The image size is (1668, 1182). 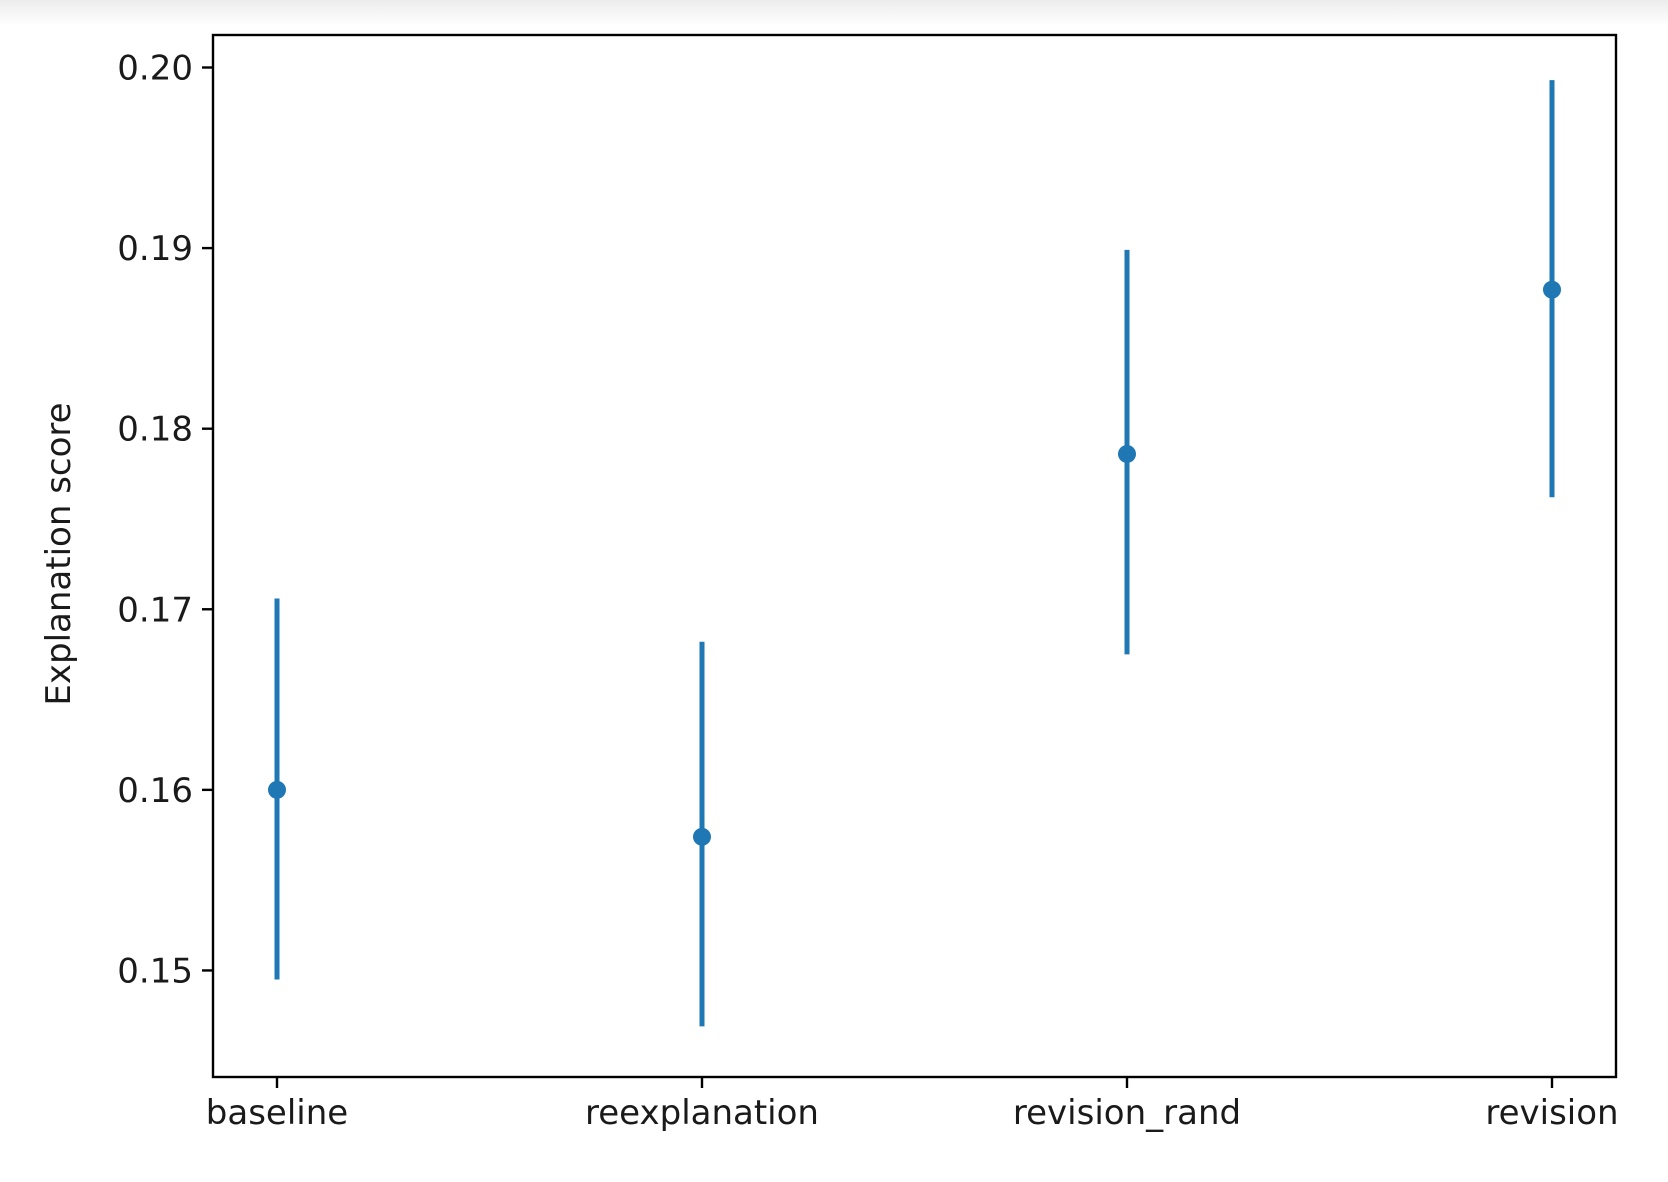 I want to click on x-tick-label: revision, so click(x=1551, y=1113).